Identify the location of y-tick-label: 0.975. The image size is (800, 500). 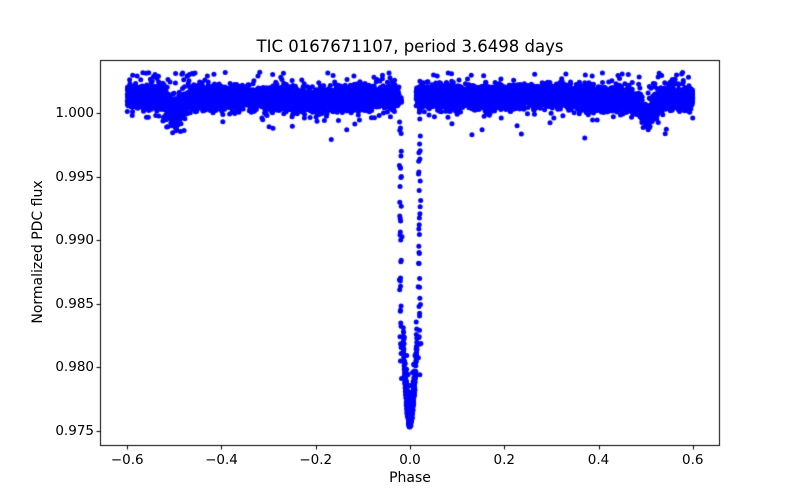
(74, 431).